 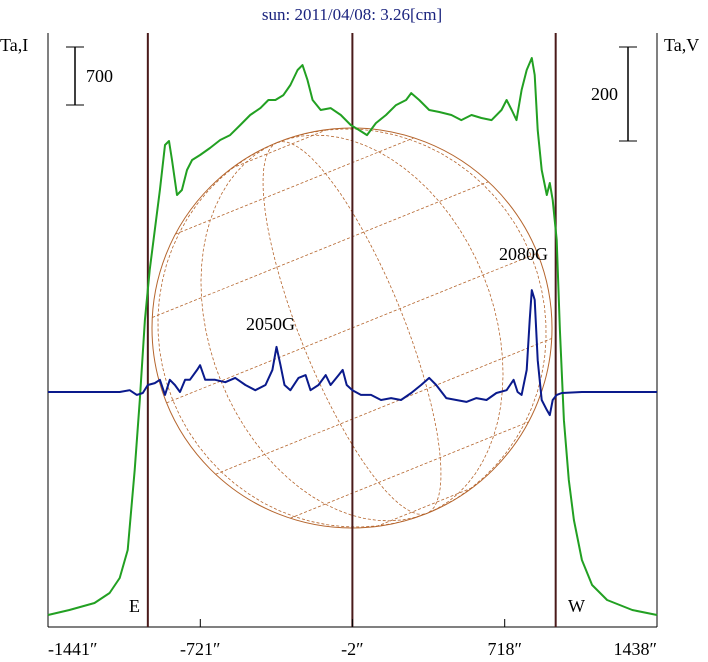 What do you see at coordinates (576, 606) in the screenshot?
I see `annotation: W` at bounding box center [576, 606].